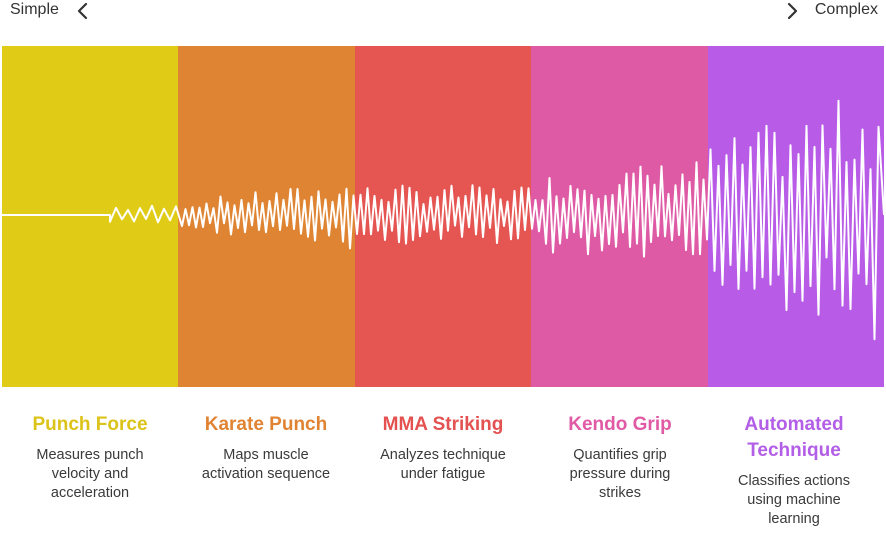 The width and height of the screenshot is (886, 537). Describe the element at coordinates (90, 216) in the screenshot. I see `band-punch-force` at that location.